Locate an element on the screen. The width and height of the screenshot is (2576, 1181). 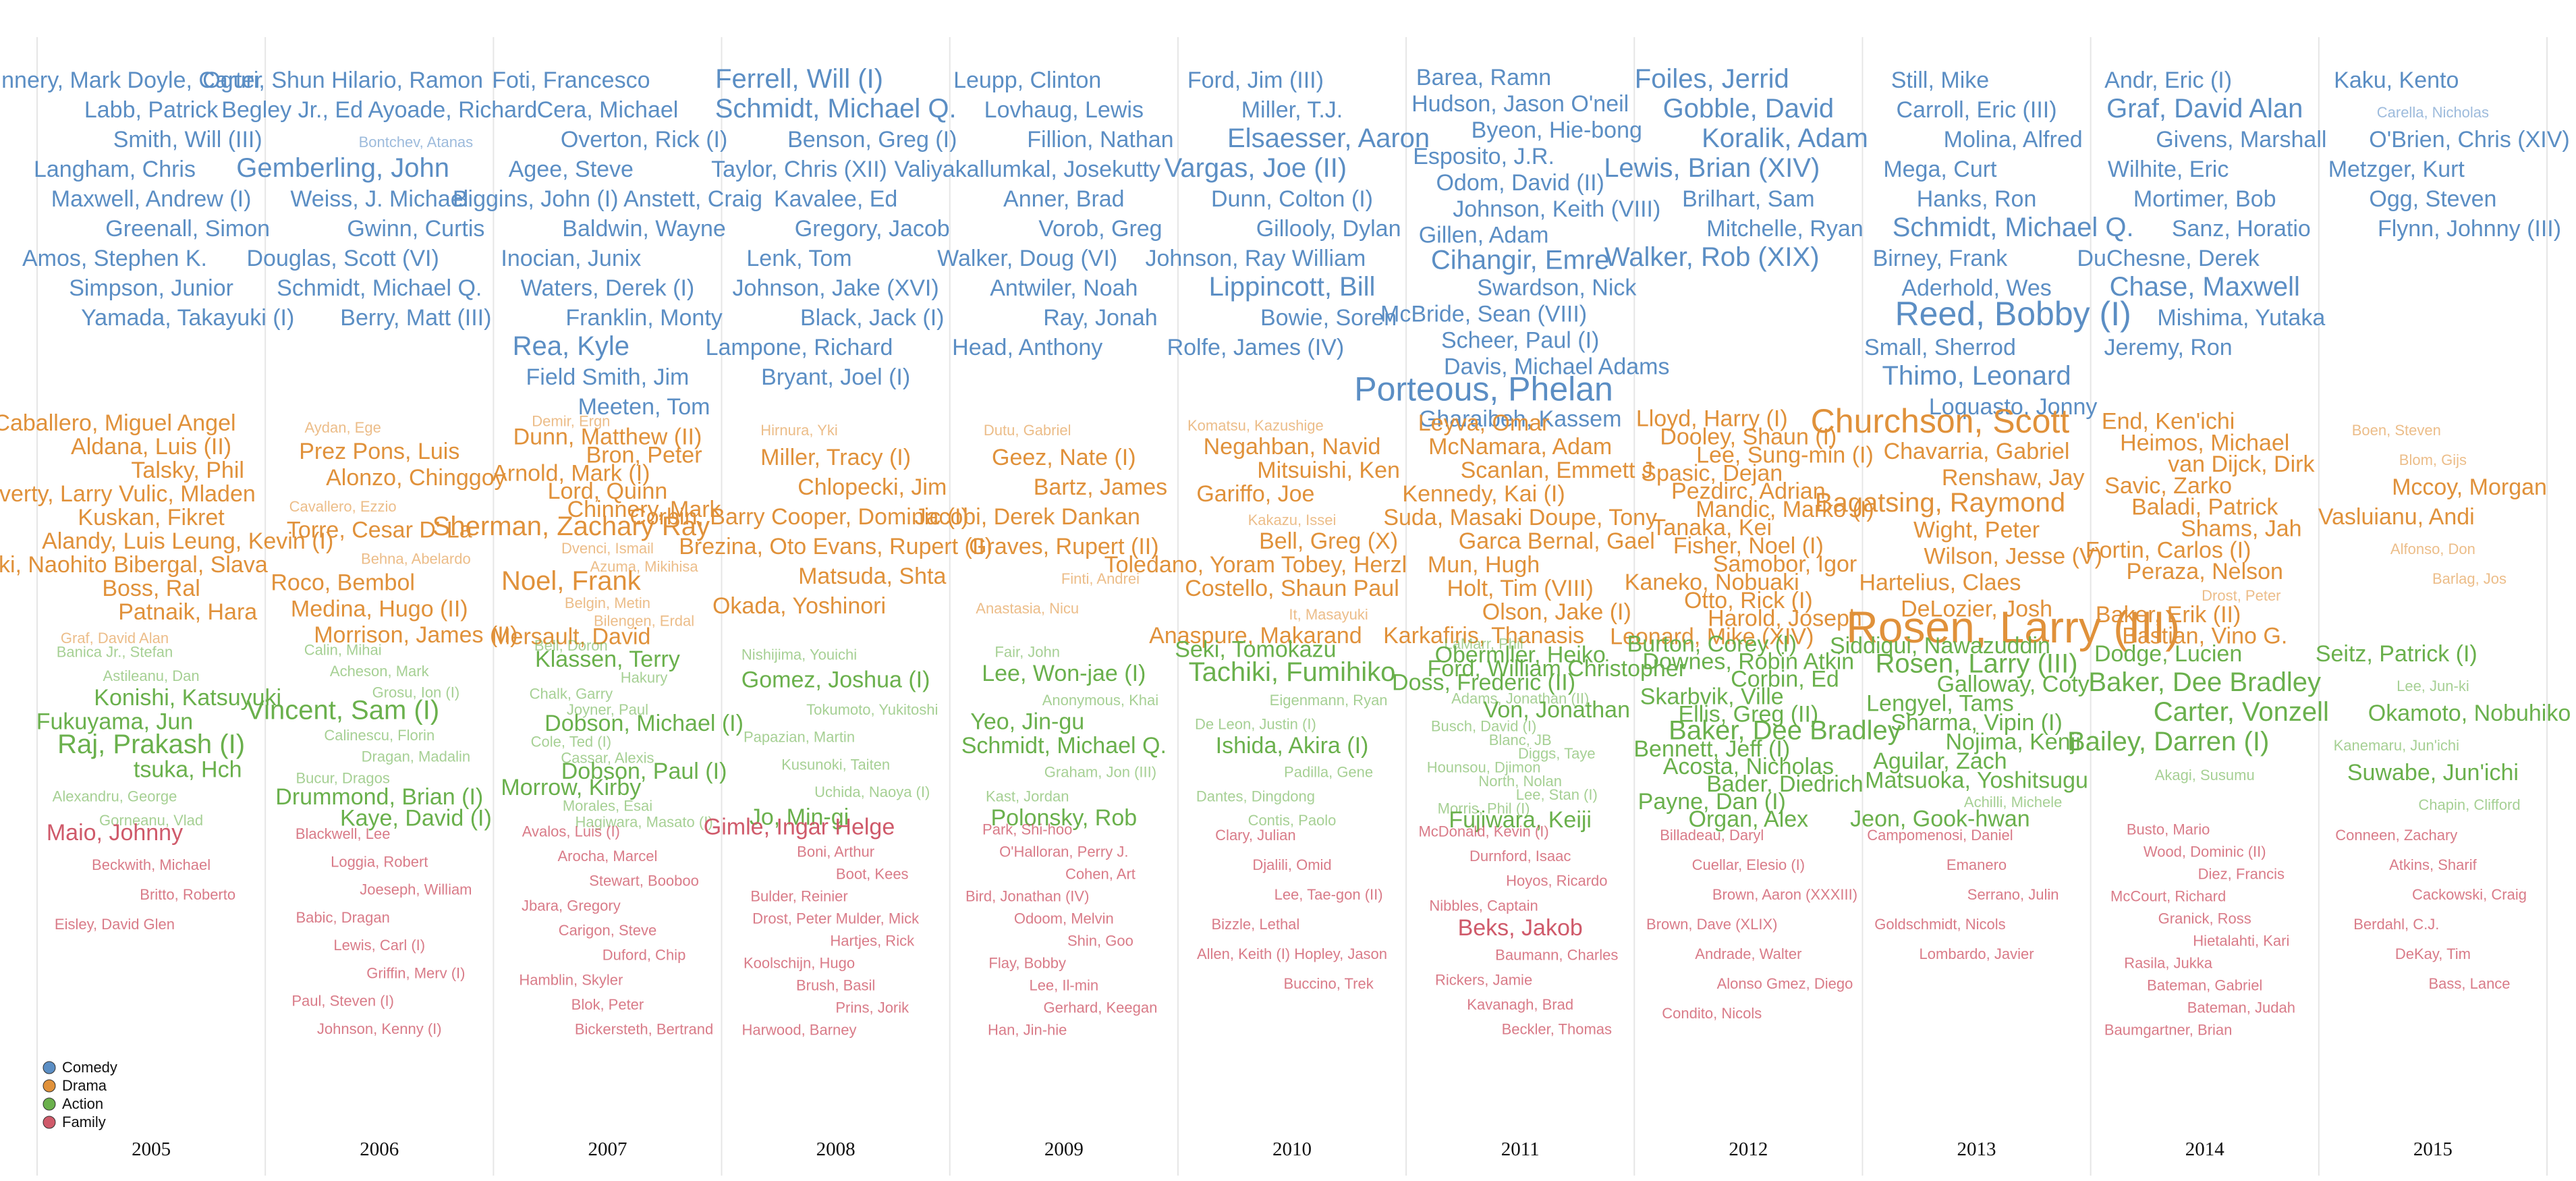
actor-name: Vincent, Sam (I) is located at coordinates (342, 710).